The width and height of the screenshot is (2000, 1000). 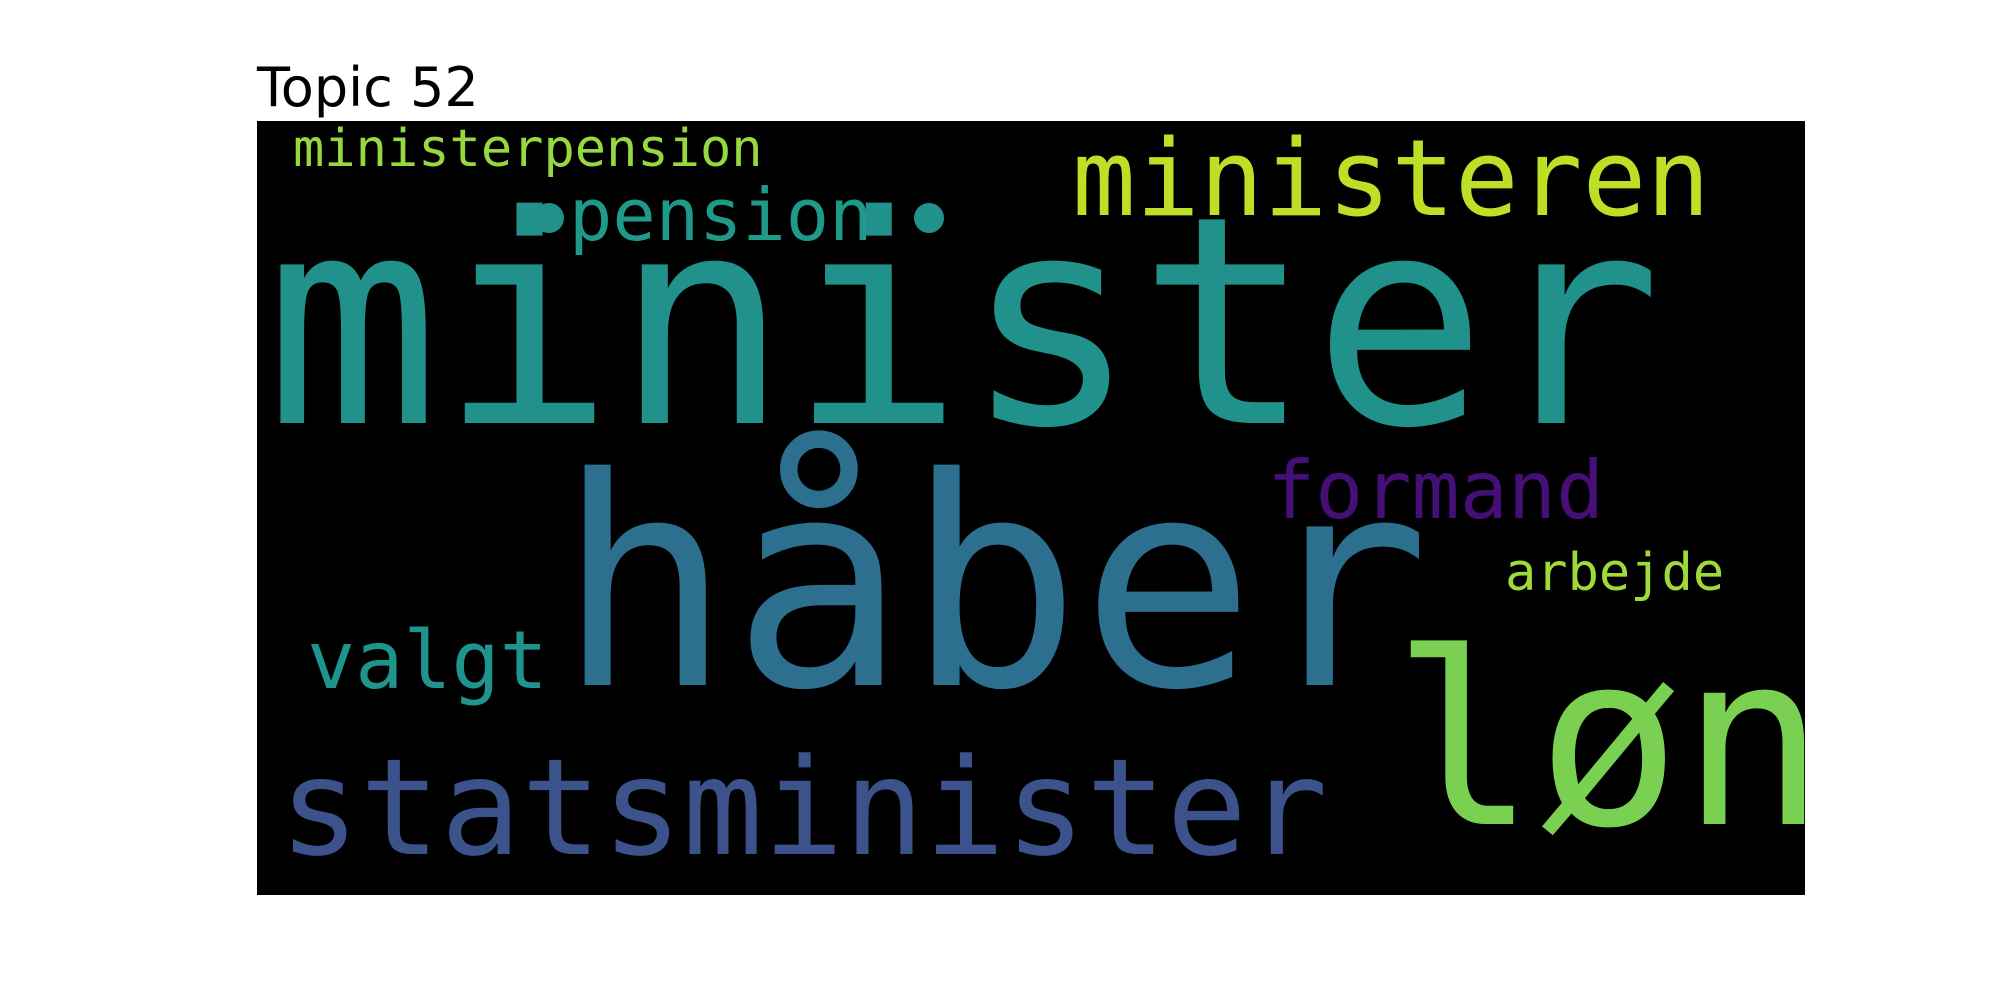 I want to click on word-statsminister: statsminister, so click(x=803, y=808).